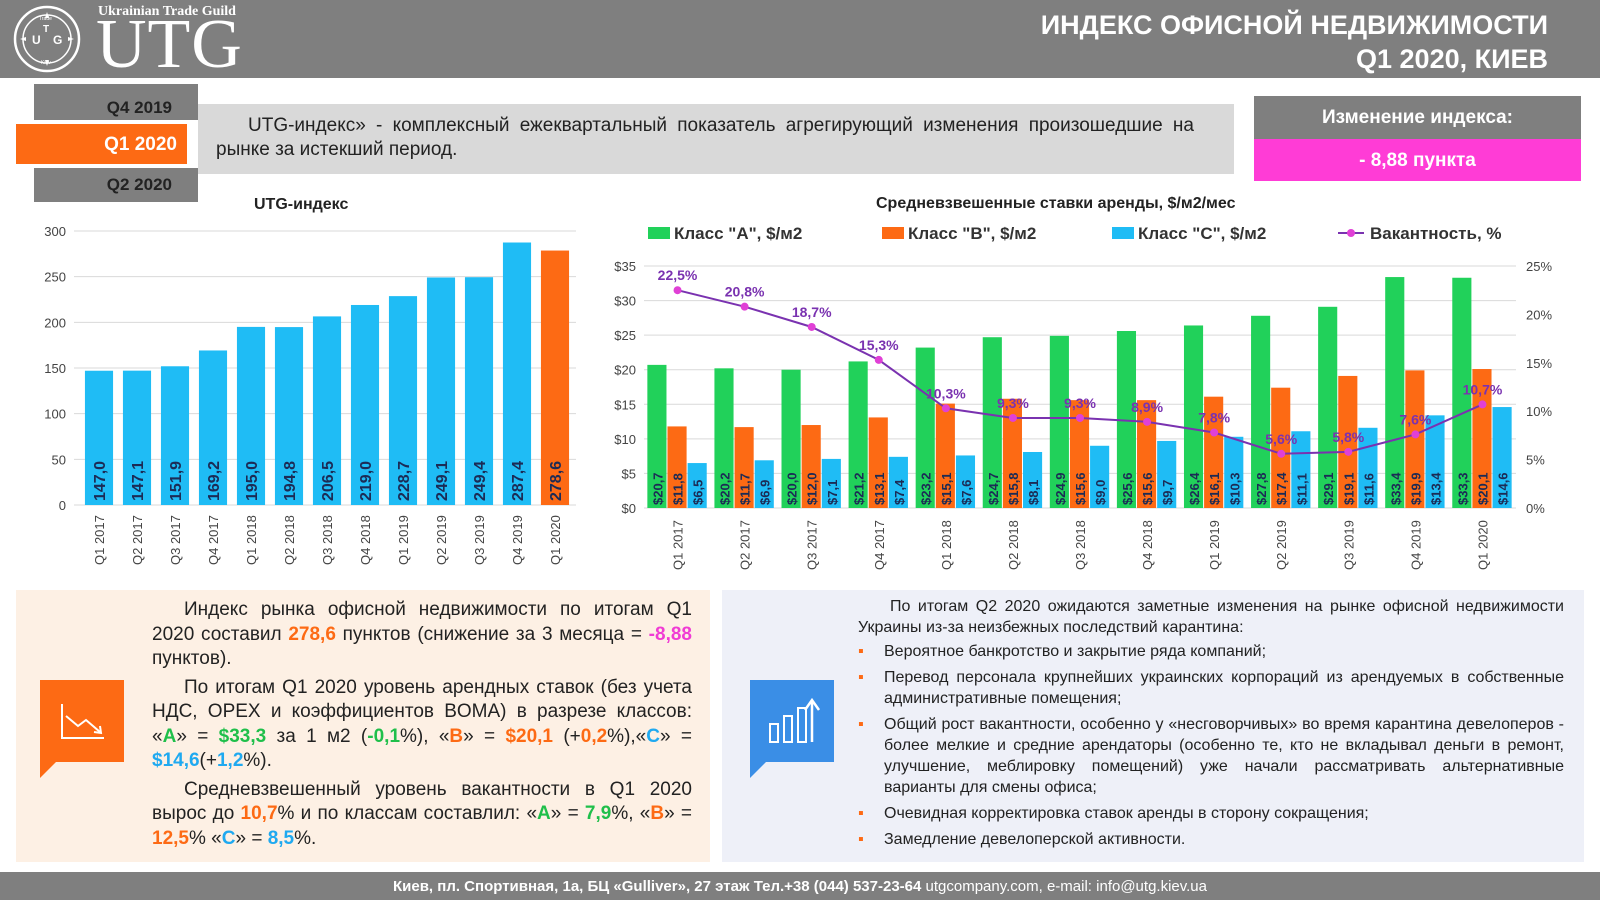 The width and height of the screenshot is (1600, 900). I want to click on x-tick-label: Q3 2018, so click(1080, 545).